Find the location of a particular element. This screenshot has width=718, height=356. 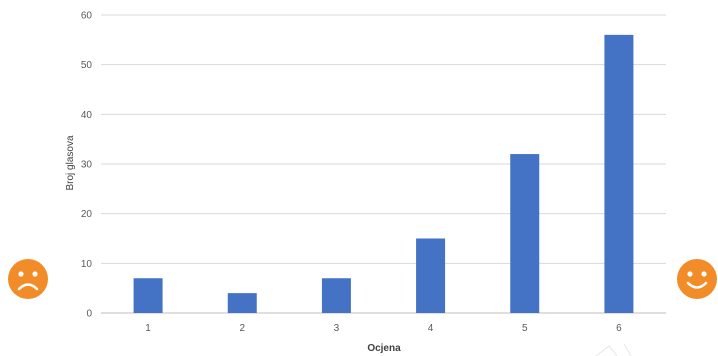

x-axis-title: Ocjena is located at coordinates (384, 348).